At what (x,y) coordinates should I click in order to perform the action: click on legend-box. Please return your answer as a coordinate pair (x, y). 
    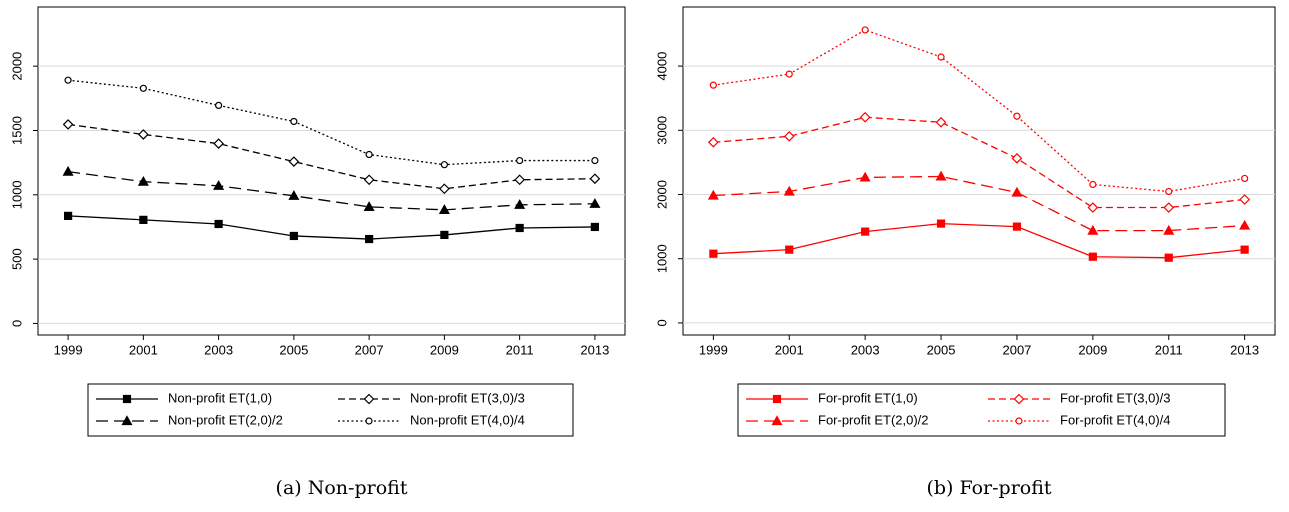
    Looking at the image, I should click on (330, 410).